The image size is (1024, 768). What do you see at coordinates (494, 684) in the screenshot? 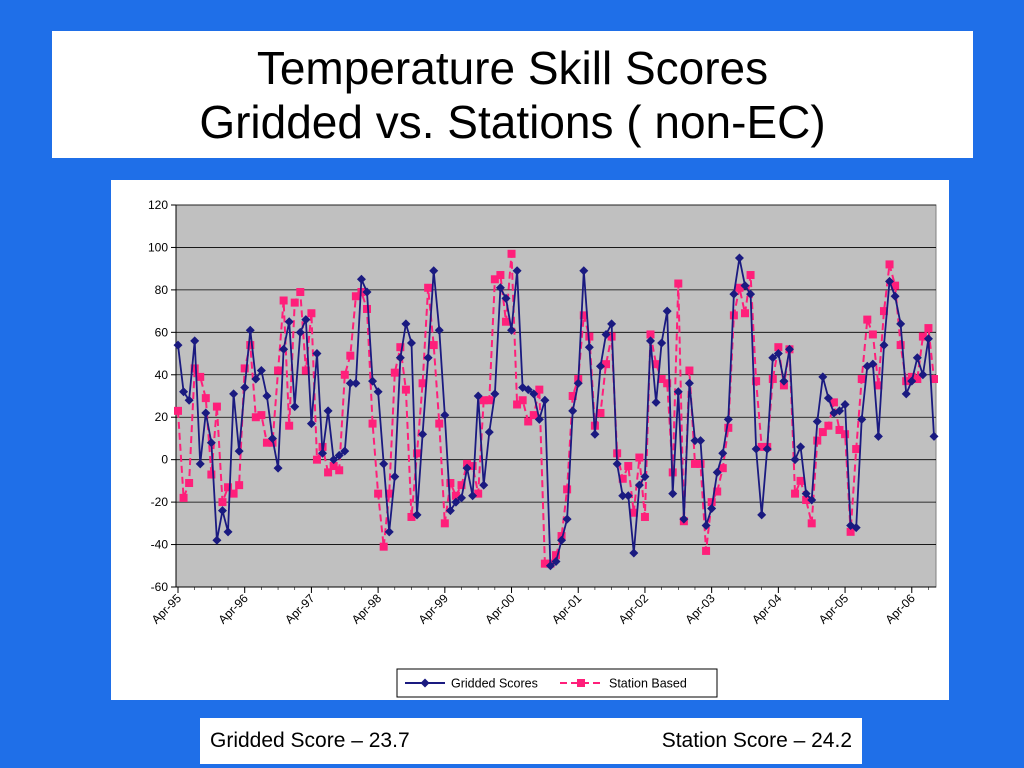
I see `legend-gridded-label: Gridded Scores` at bounding box center [494, 684].